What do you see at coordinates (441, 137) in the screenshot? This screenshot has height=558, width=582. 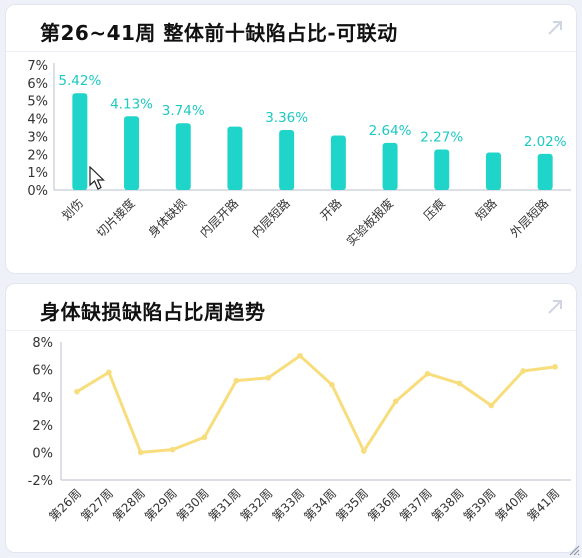 I see `bar-data-label: 2.27%` at bounding box center [441, 137].